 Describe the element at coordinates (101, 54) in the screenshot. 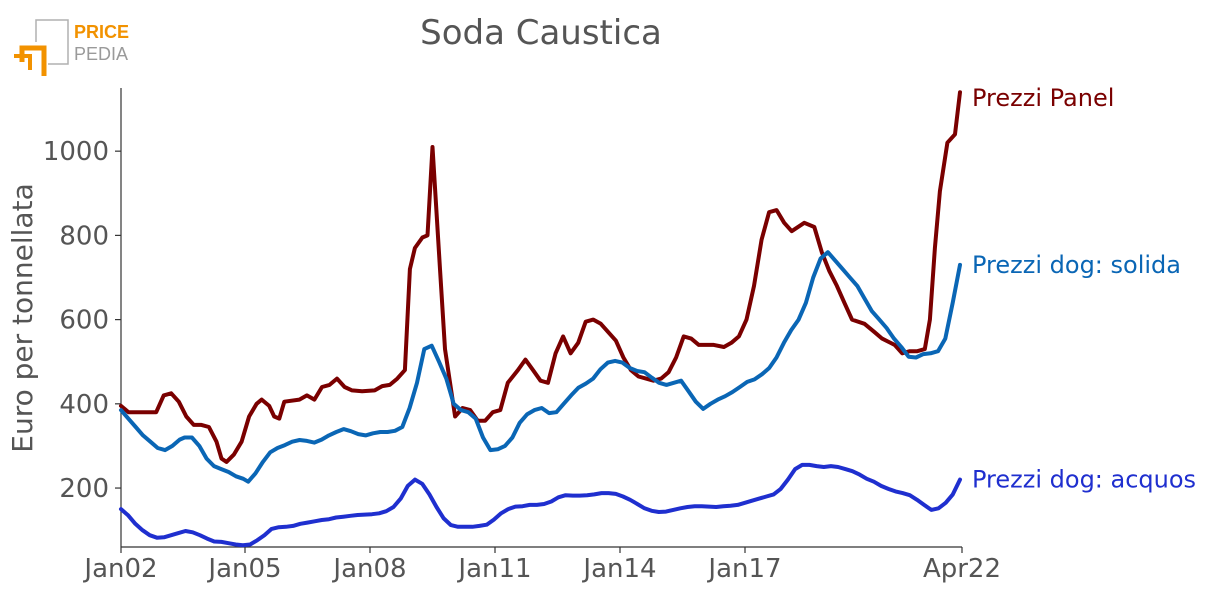

I see `logo-text-pedia: PEDIA` at that location.